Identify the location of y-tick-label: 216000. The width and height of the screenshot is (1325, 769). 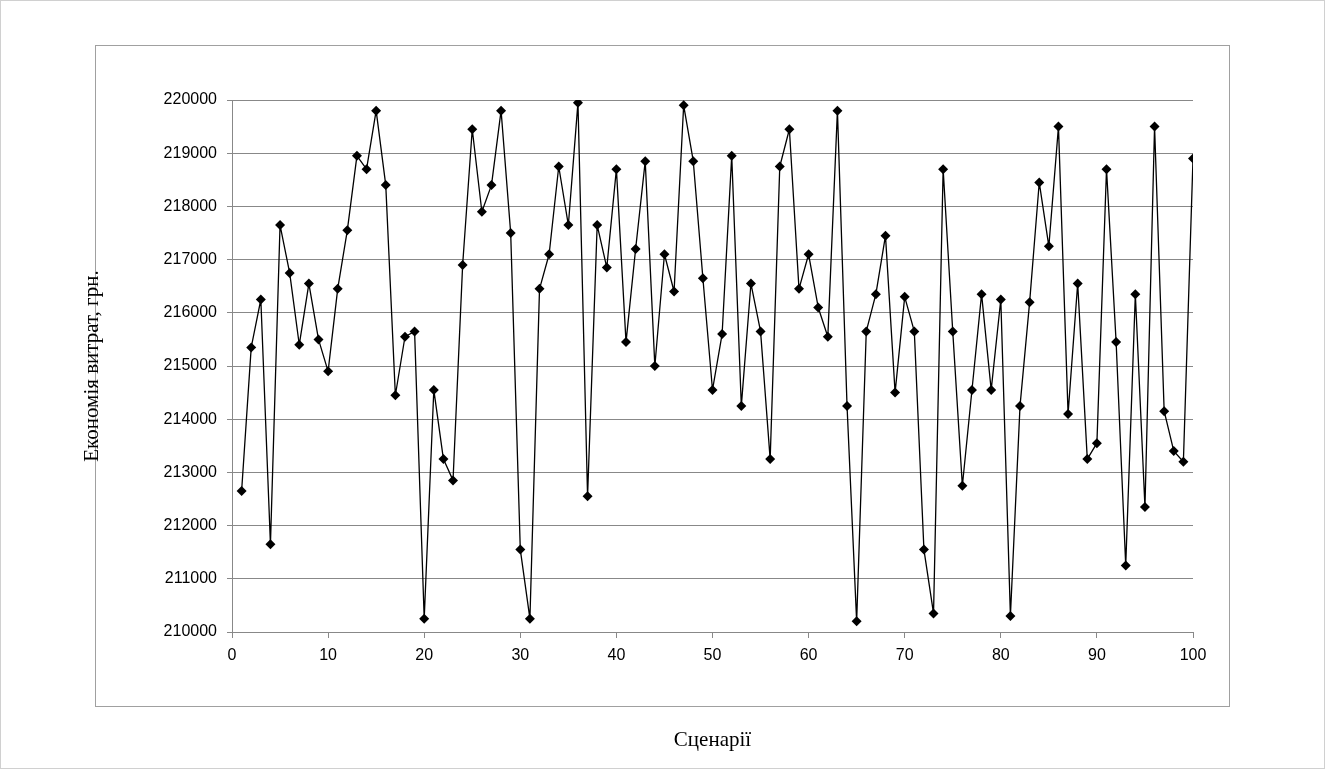
(190, 312).